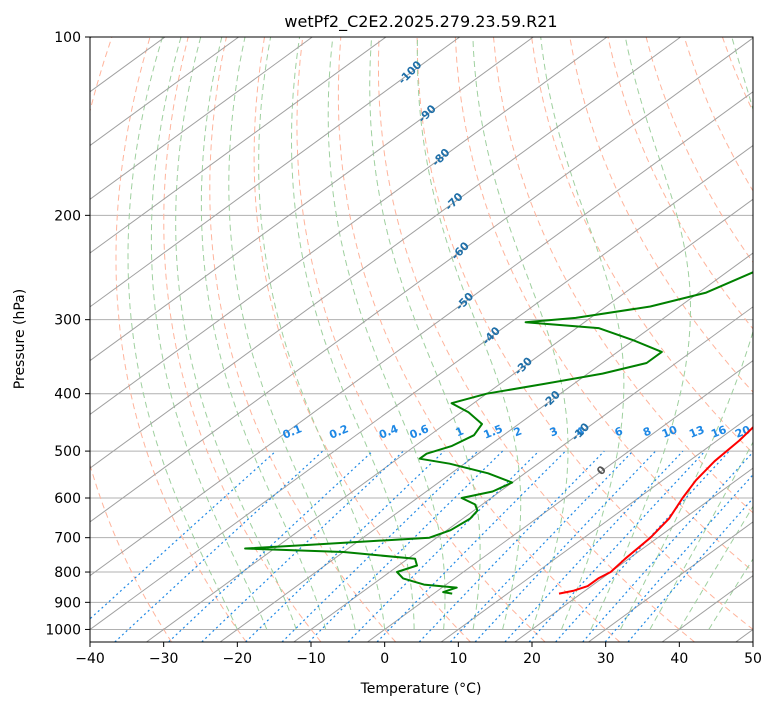 The width and height of the screenshot is (775, 708). Describe the element at coordinates (67, 395) in the screenshot. I see `y-tick-label: 400` at that location.